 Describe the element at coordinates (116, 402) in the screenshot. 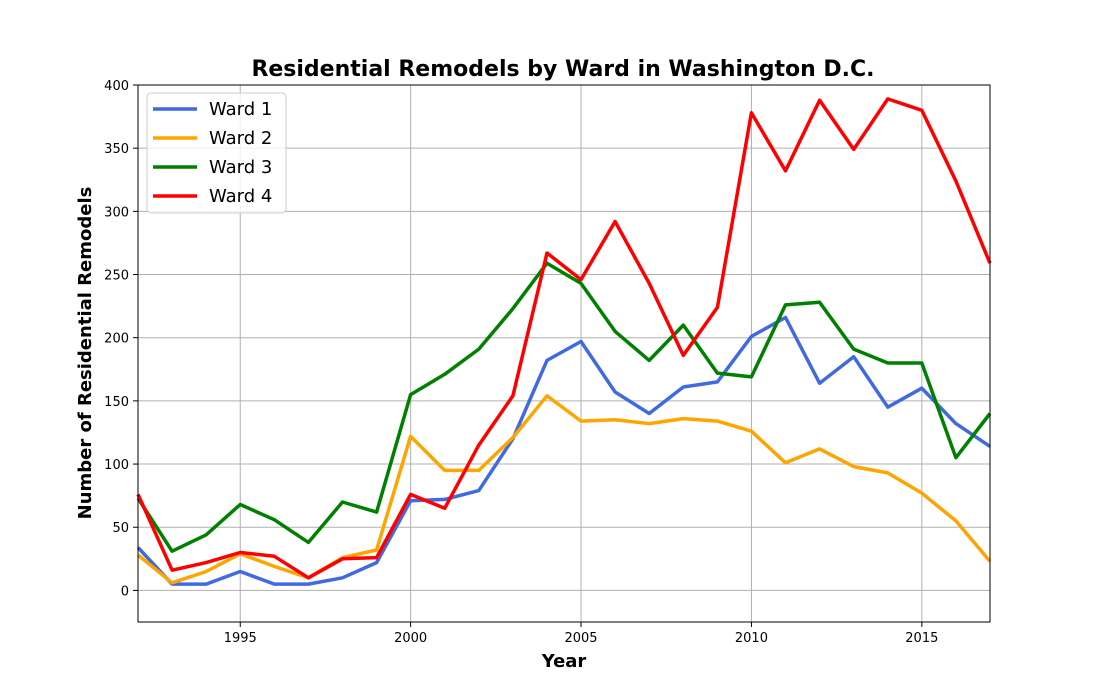

I see `y-tick-label: 150` at that location.